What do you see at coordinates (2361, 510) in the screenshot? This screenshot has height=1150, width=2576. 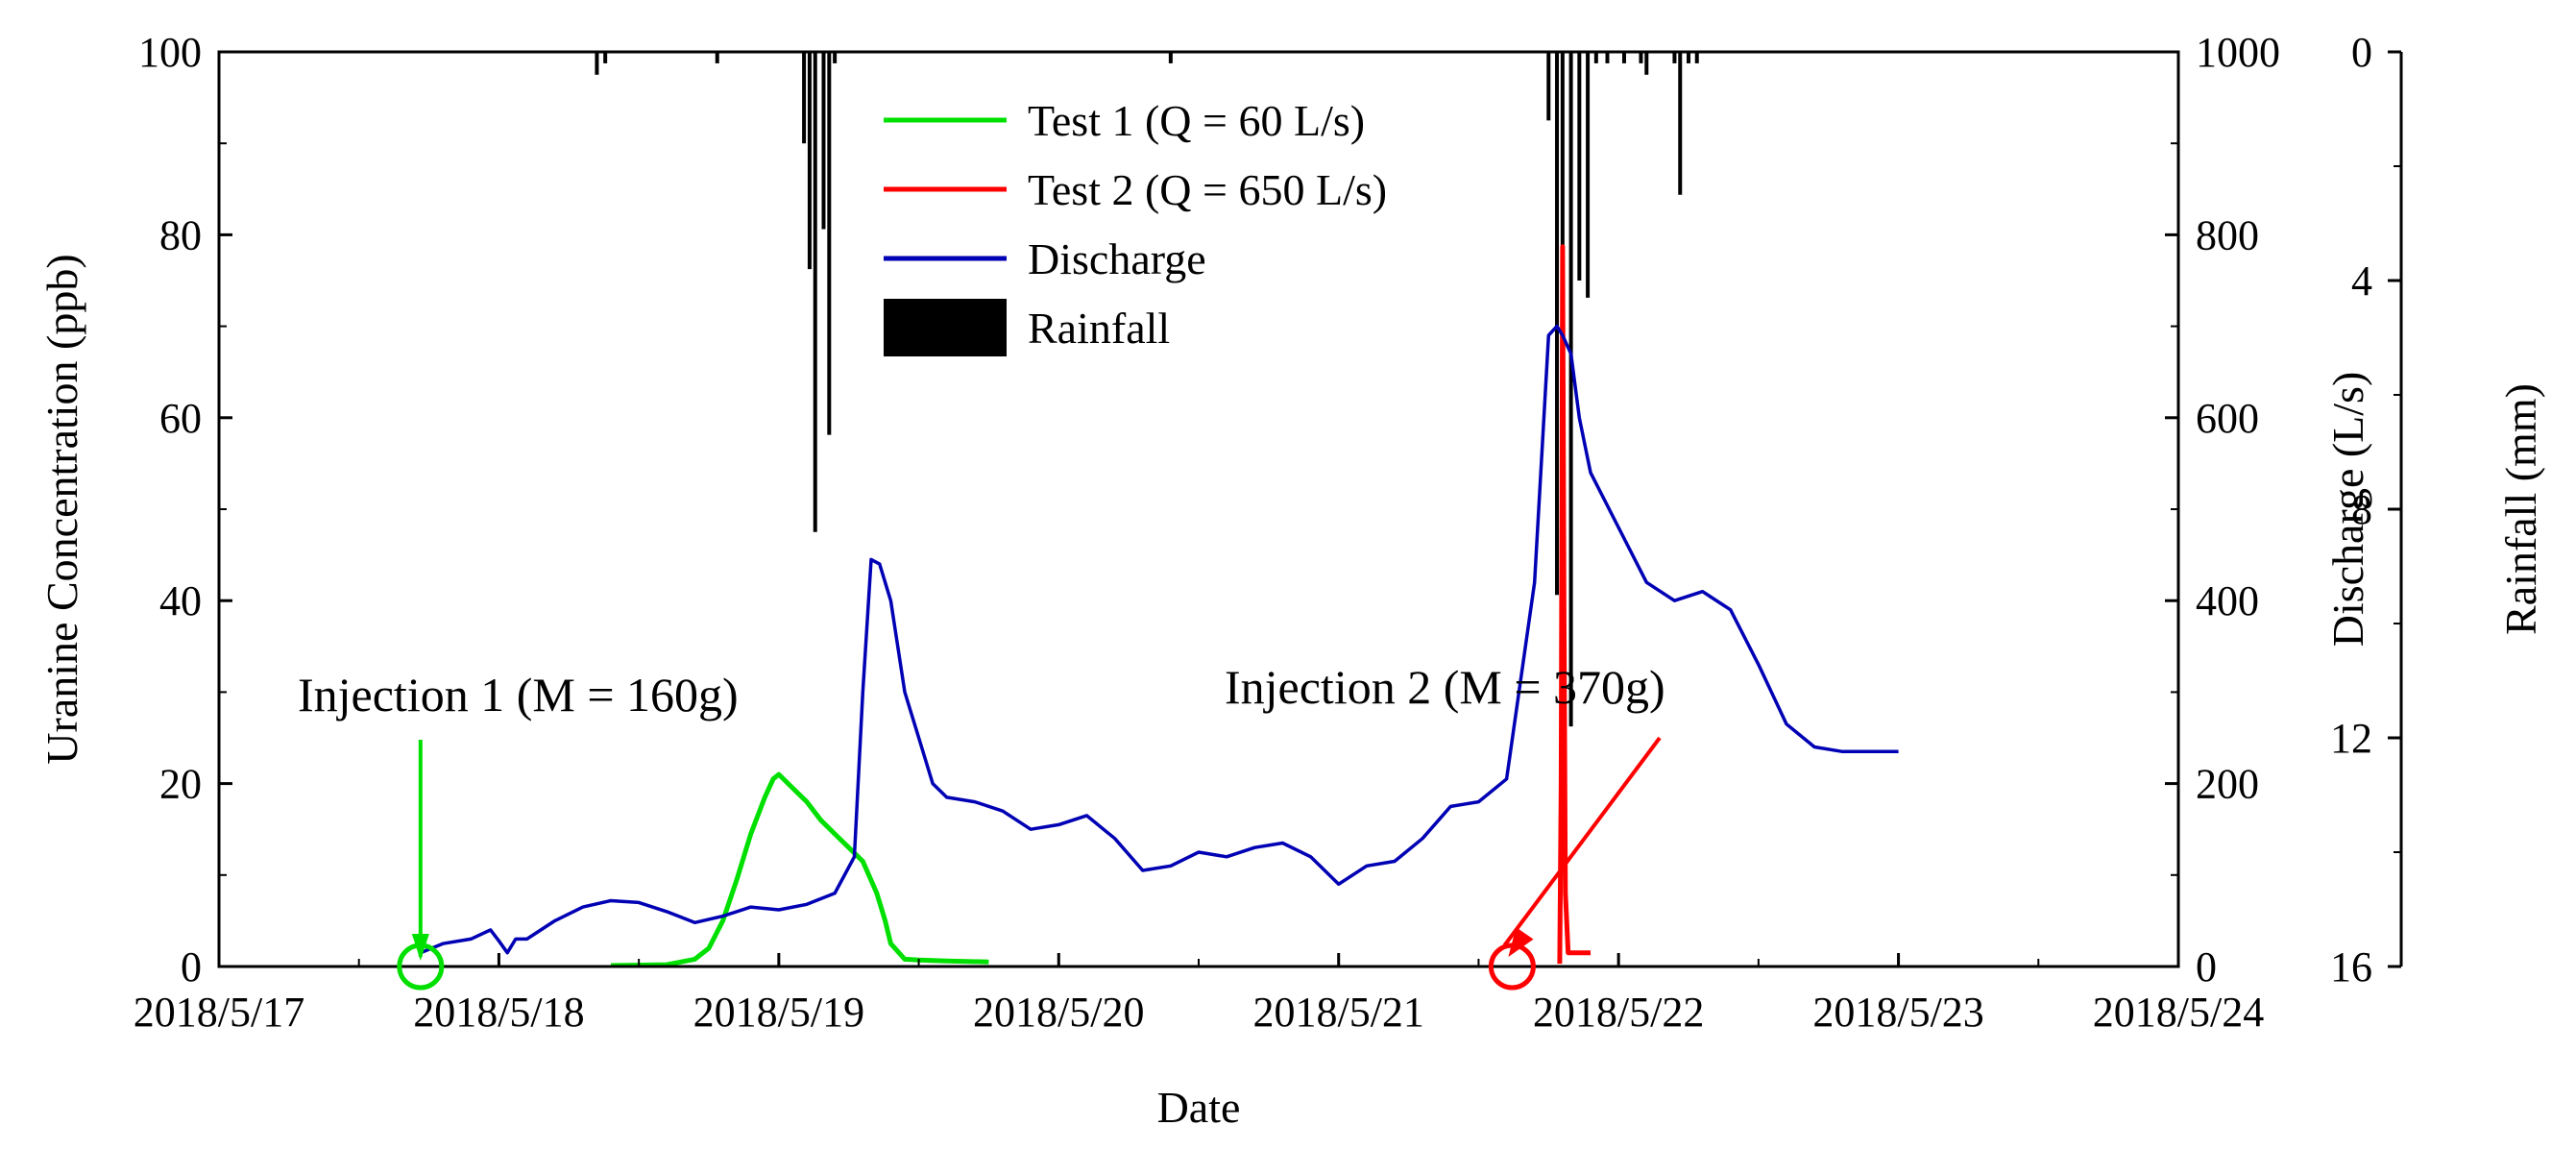 I see `rainfall-tick-label: 8` at bounding box center [2361, 510].